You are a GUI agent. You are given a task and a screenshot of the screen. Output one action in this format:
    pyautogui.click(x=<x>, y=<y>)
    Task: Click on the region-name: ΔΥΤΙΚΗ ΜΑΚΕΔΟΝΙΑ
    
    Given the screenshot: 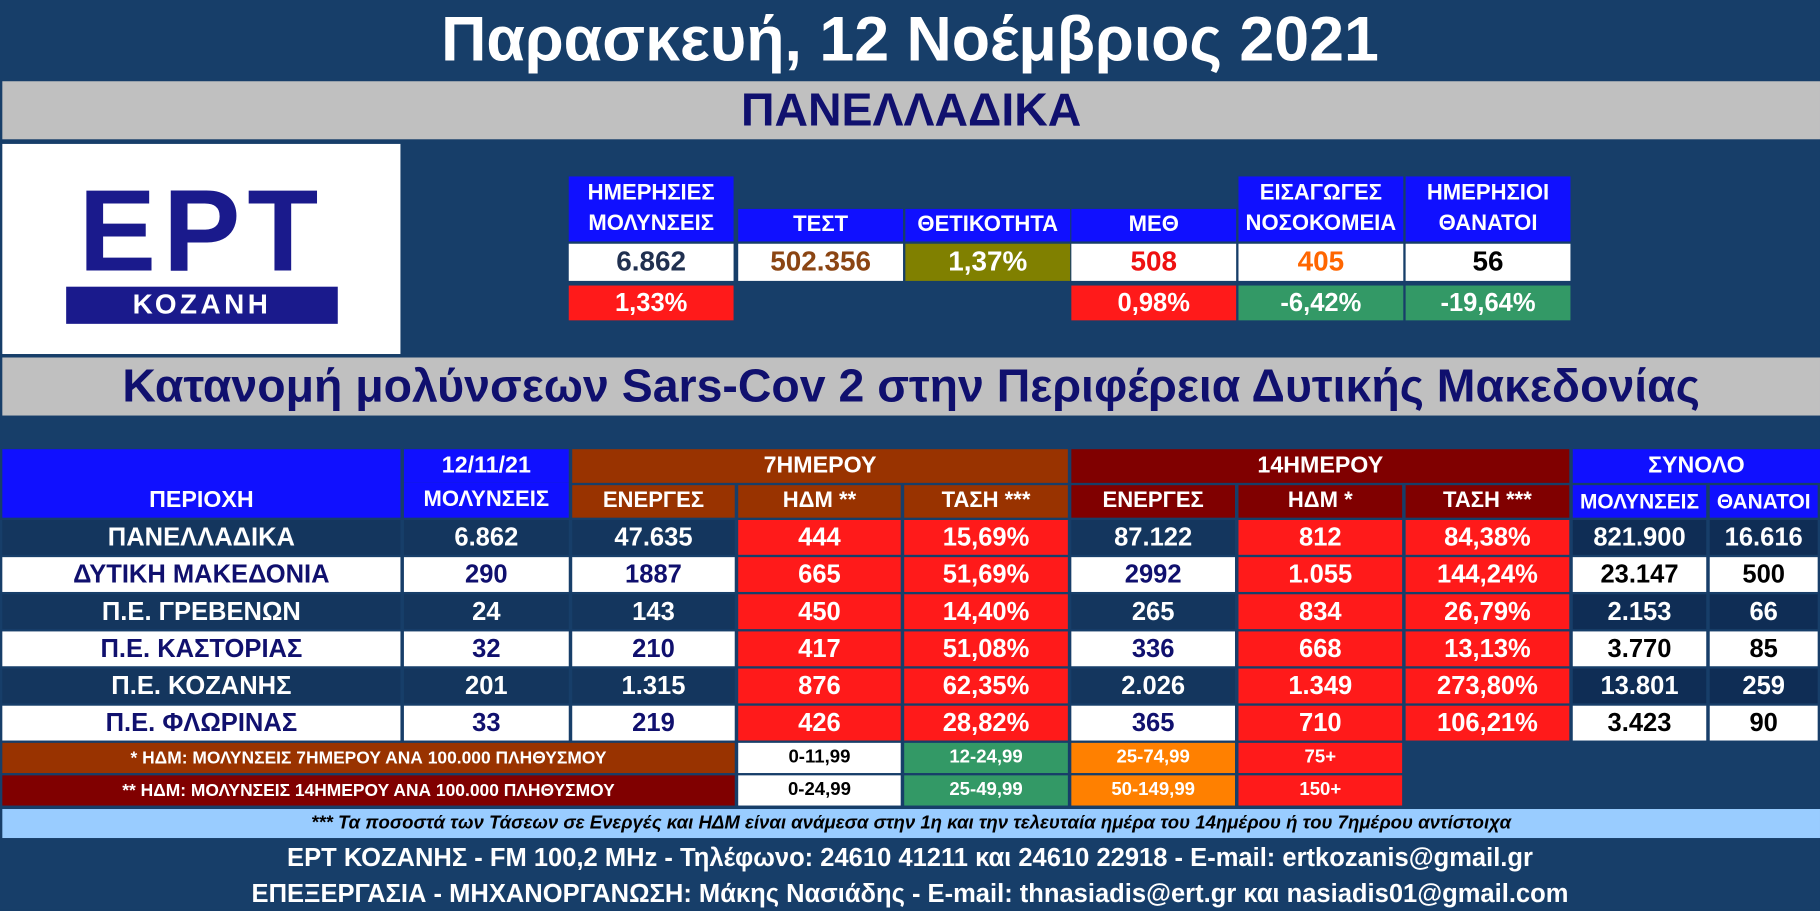 What is the action you would take?
    pyautogui.click(x=201, y=574)
    